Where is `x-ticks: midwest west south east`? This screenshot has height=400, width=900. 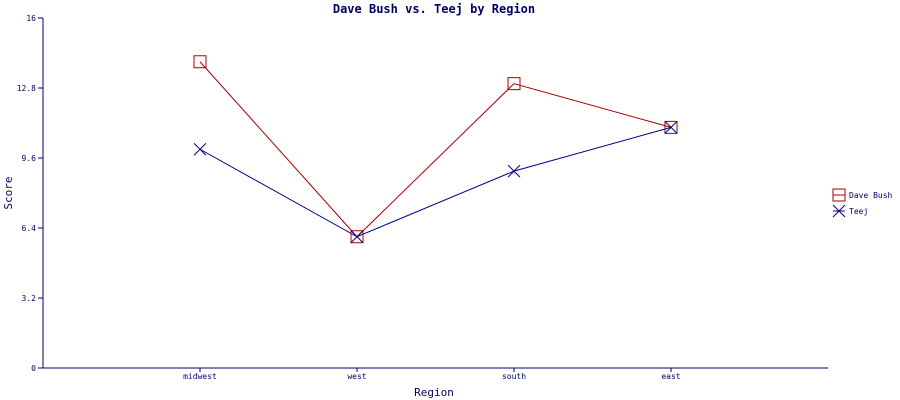
x-ticks: midwest west south east is located at coordinates (432, 374).